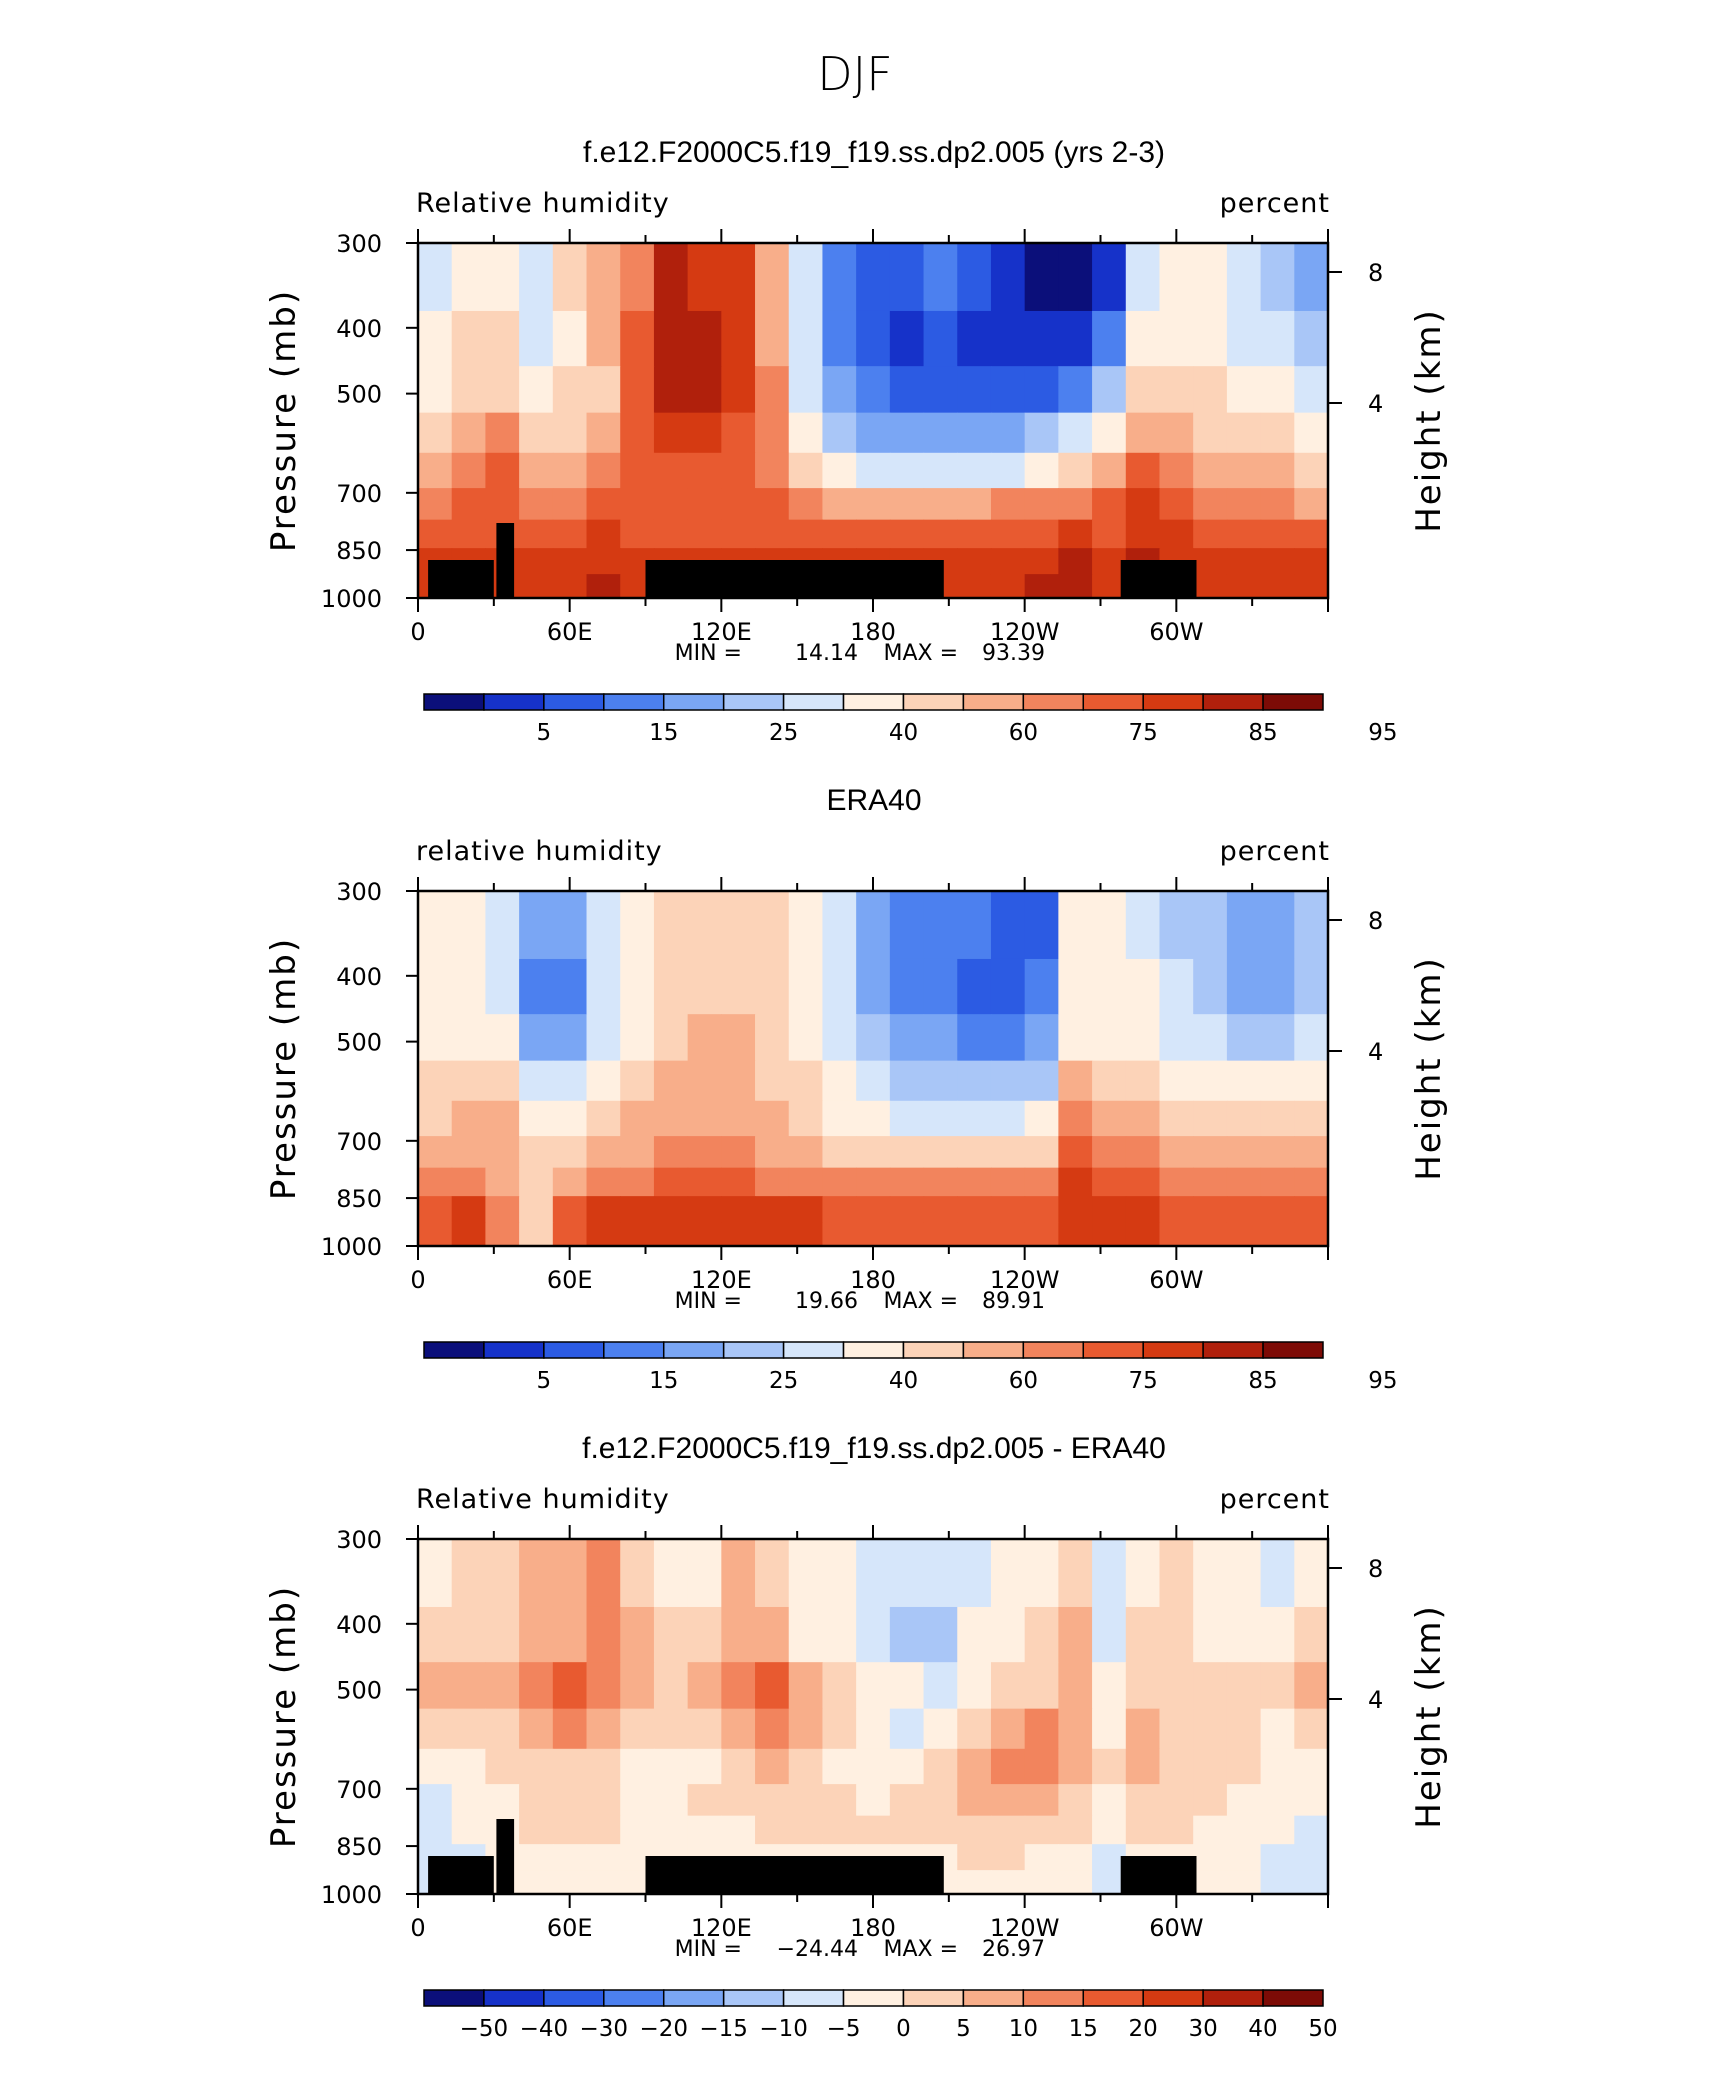  Describe the element at coordinates (920, 653) in the screenshot. I see `max-label: MAX =` at that location.